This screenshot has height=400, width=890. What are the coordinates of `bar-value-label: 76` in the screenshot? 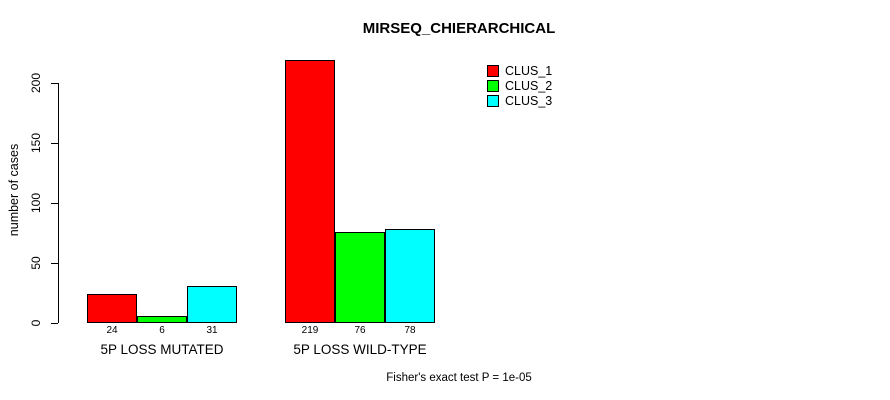 It's located at (360, 330).